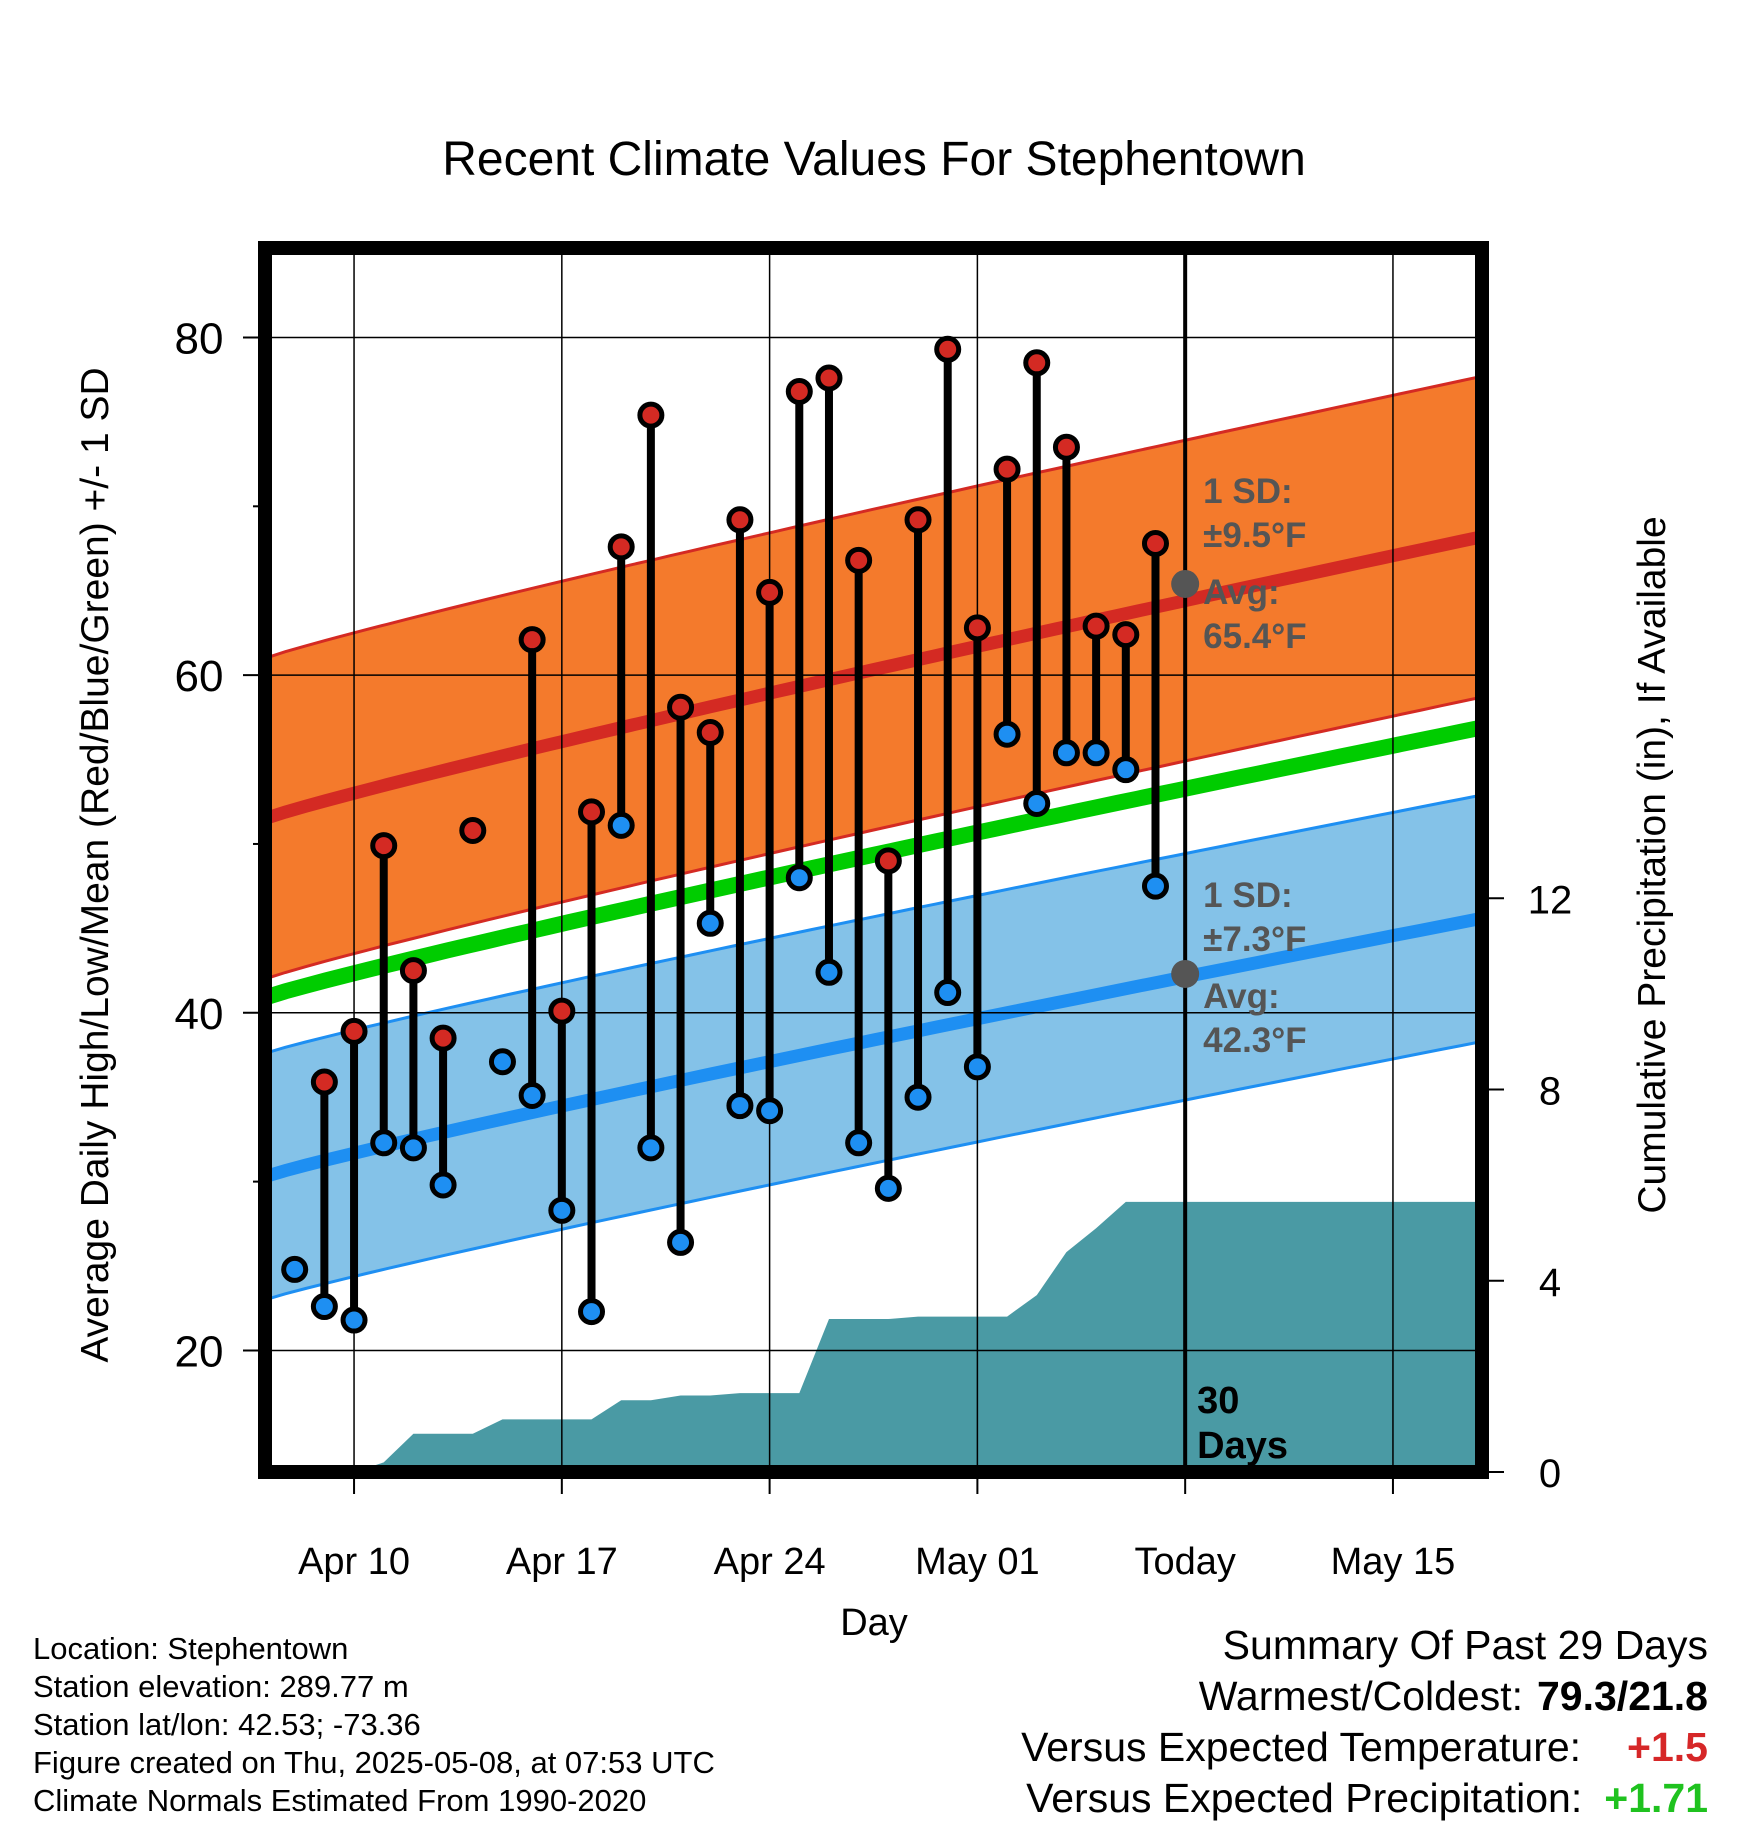 This screenshot has width=1748, height=1828. What do you see at coordinates (340, 1800) in the screenshot?
I see `footer-normals: Climate Normals Estimated From 1990-2020` at bounding box center [340, 1800].